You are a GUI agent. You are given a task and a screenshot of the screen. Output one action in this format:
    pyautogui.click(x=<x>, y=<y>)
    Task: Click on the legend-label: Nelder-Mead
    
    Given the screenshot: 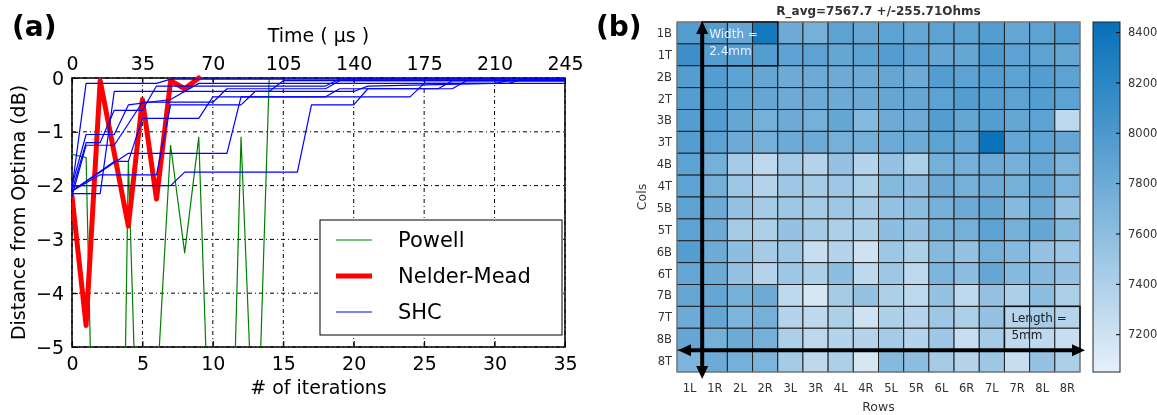 What is the action you would take?
    pyautogui.click(x=464, y=276)
    